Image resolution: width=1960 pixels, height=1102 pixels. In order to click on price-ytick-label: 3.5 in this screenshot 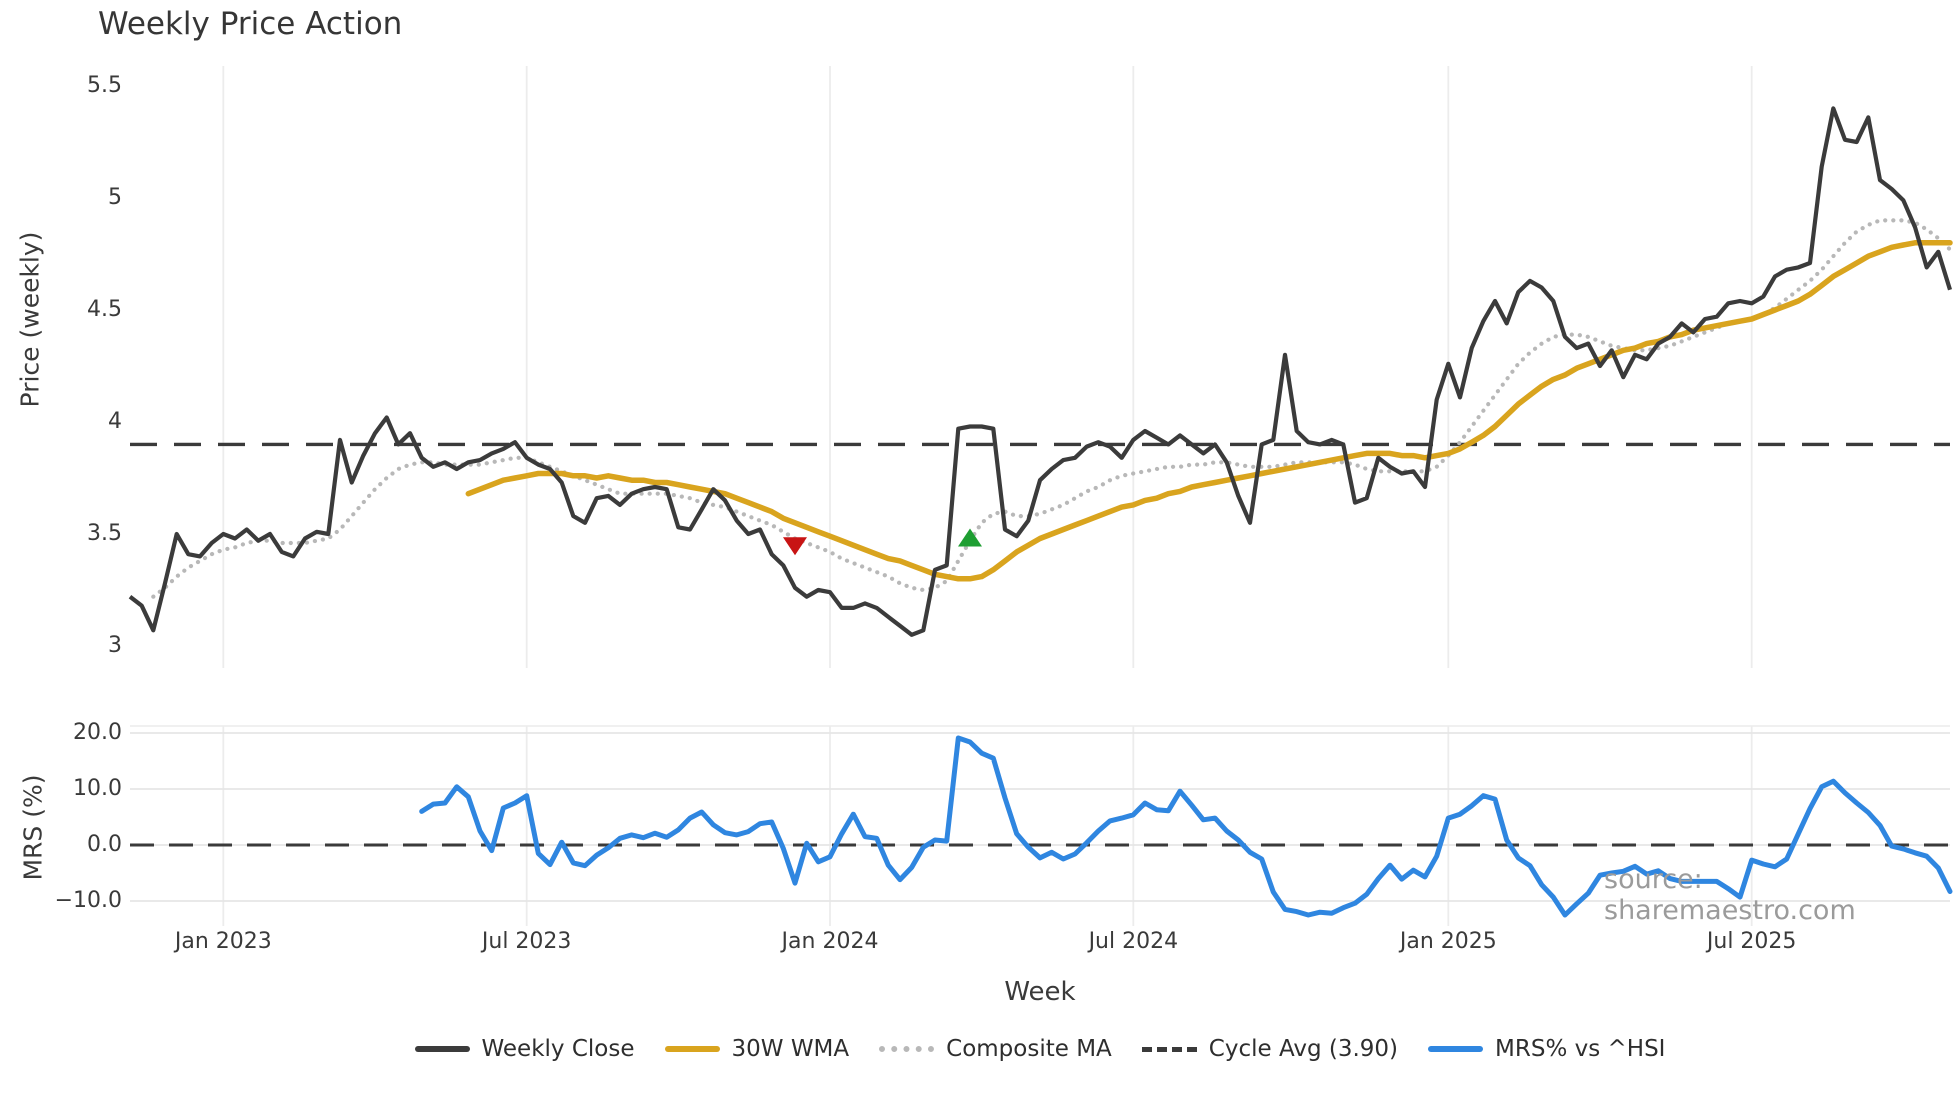, I will do `click(104, 533)`.